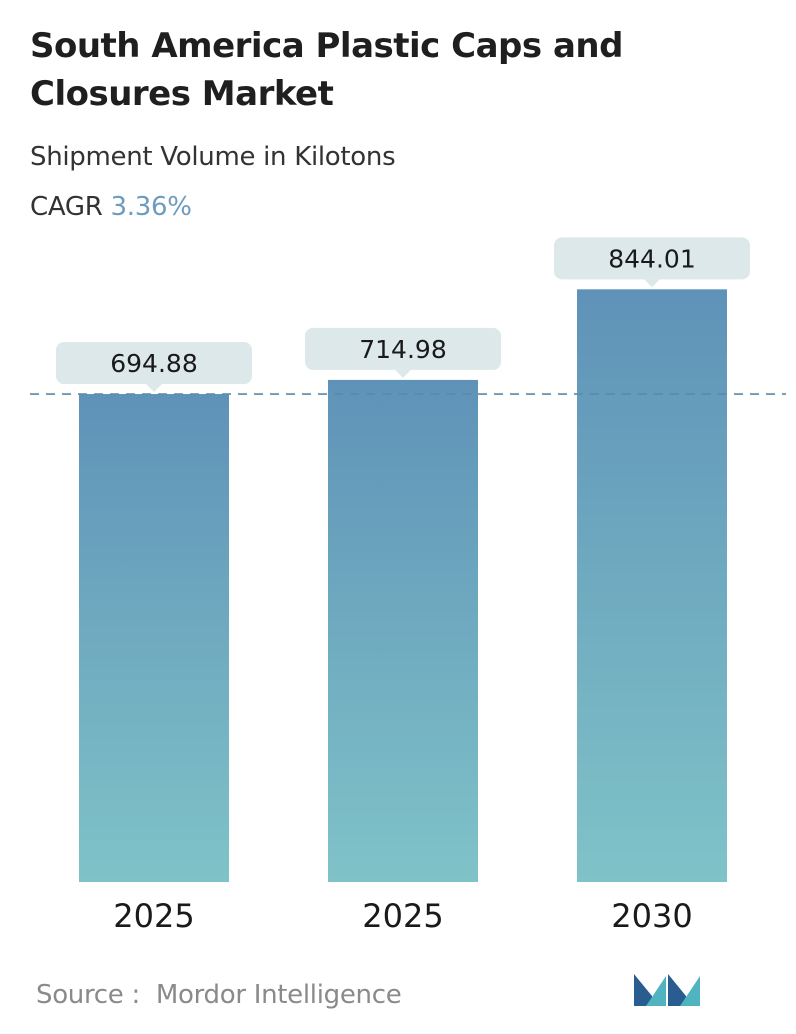 Image resolution: width=796 pixels, height=1034 pixels. I want to click on data-label-2: 714.98, so click(402, 349).